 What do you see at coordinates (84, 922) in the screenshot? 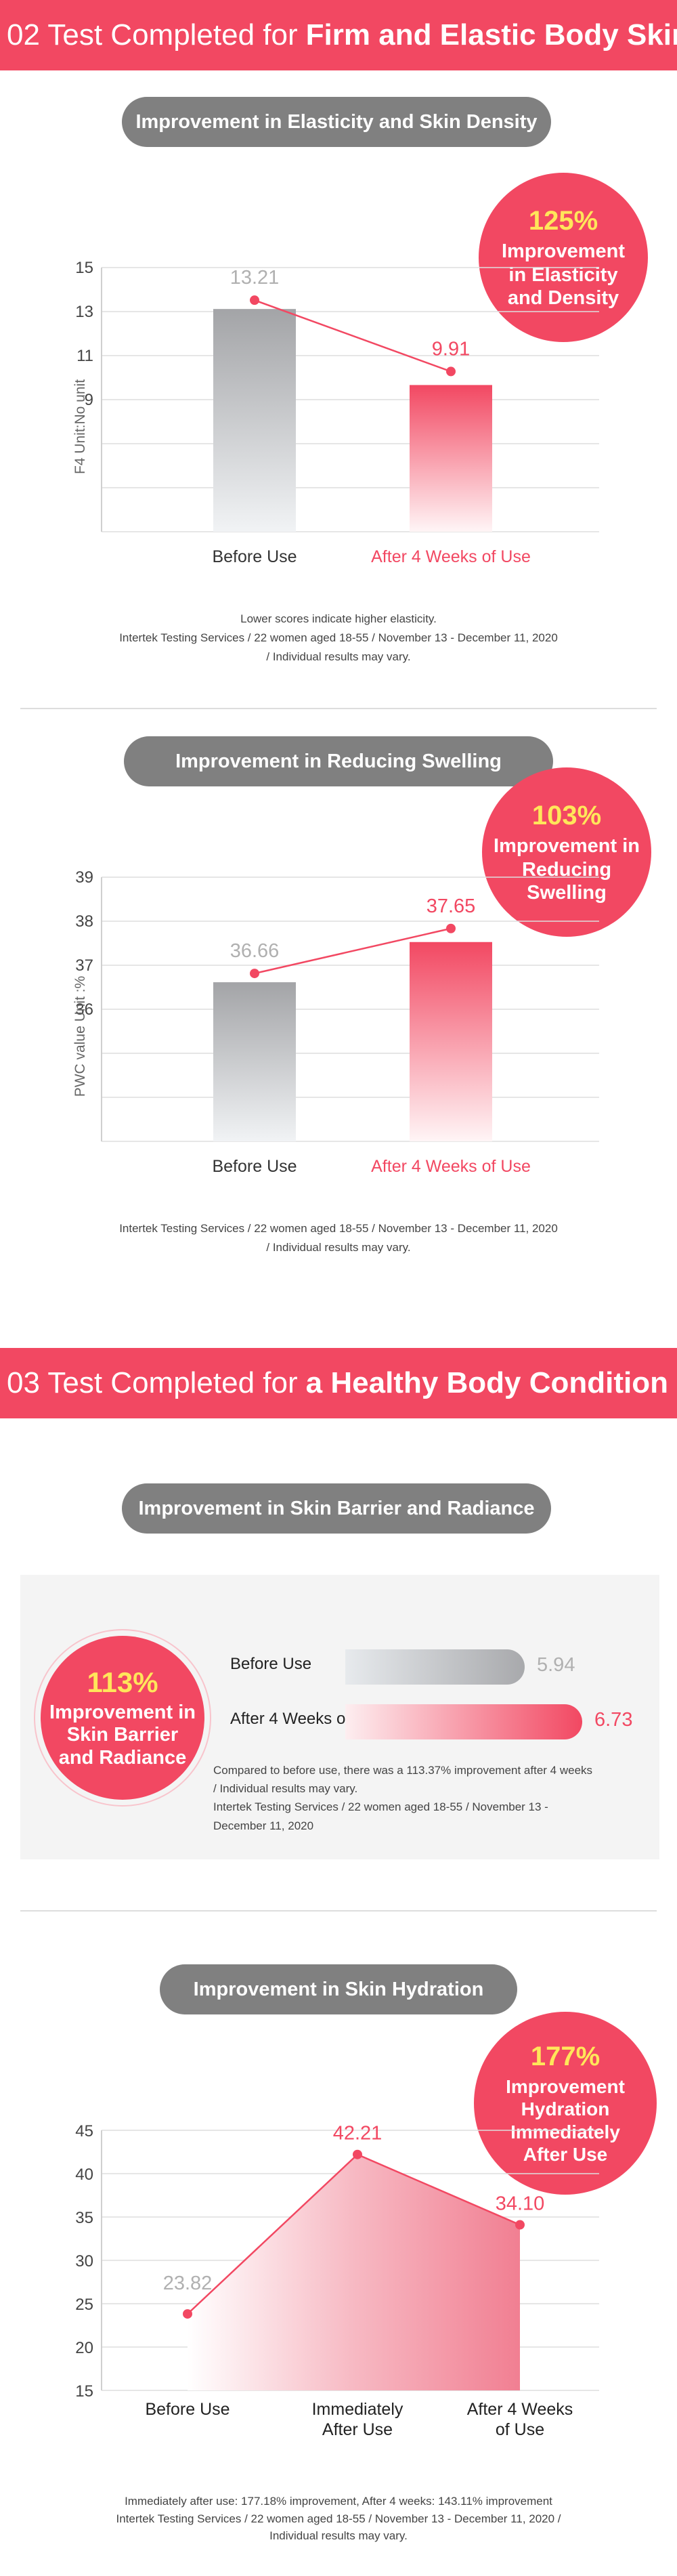
I see `y-tick-label: 38` at bounding box center [84, 922].